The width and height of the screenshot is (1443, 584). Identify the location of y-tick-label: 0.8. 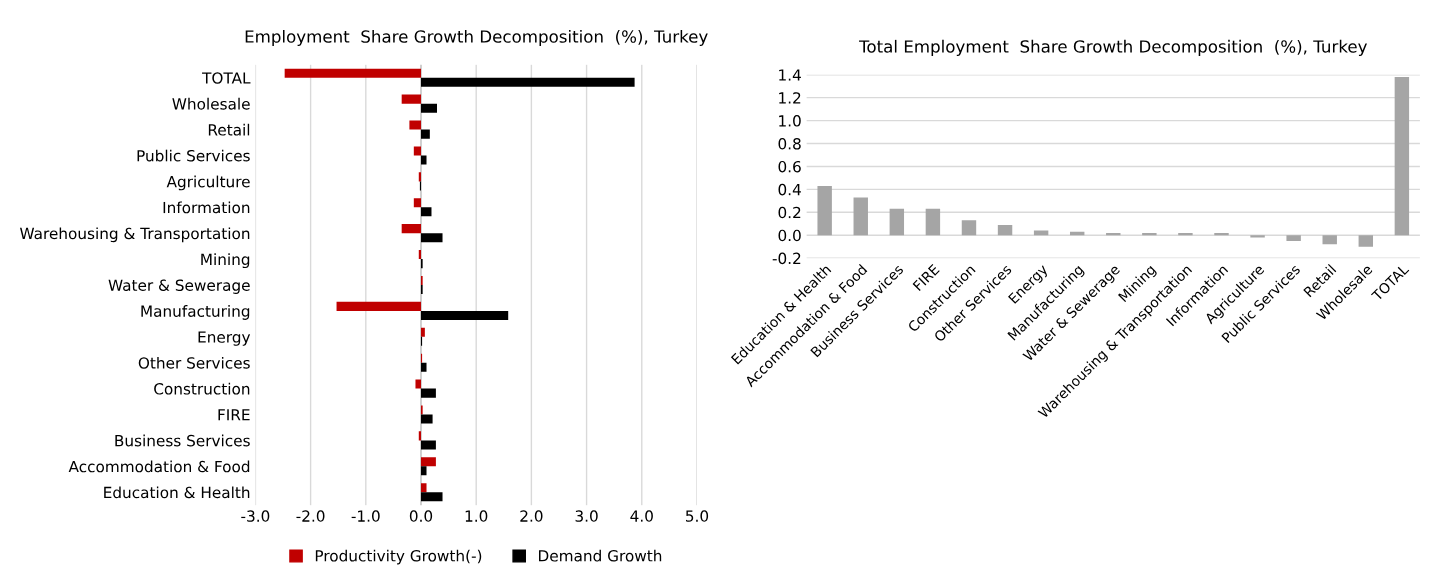
(789, 143).